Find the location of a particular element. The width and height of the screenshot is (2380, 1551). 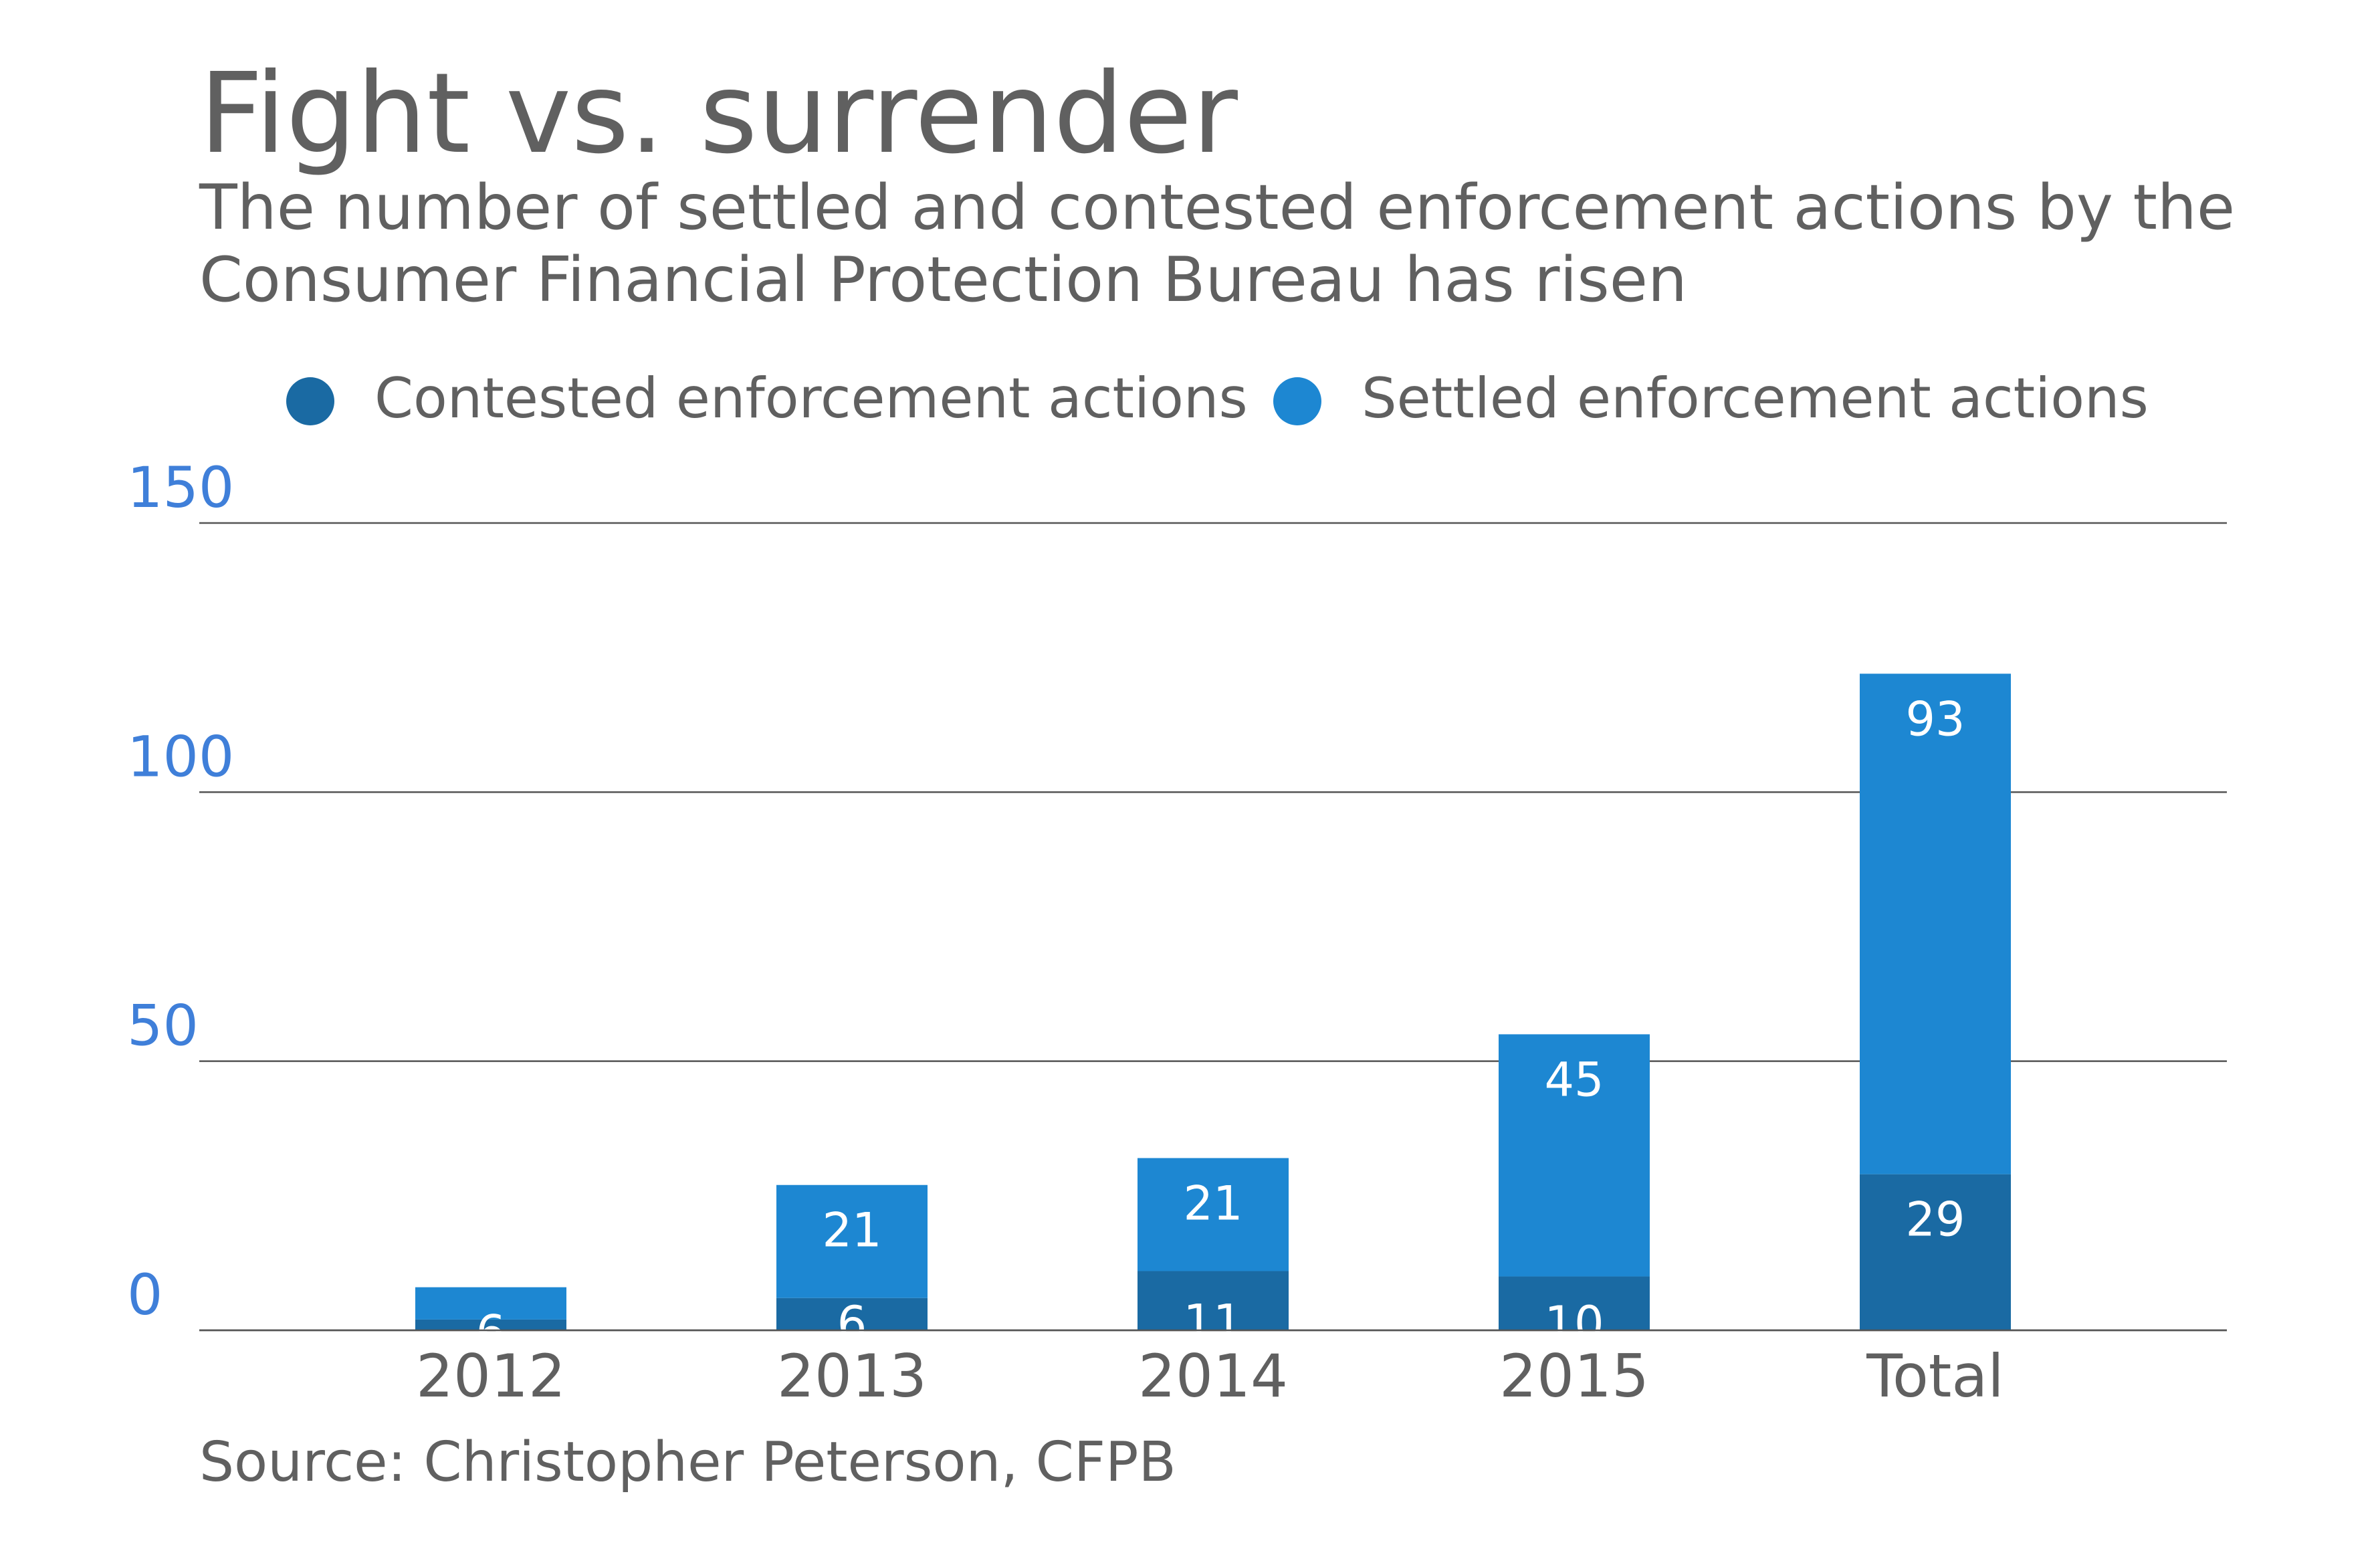

data-label-contested-Total: 29 is located at coordinates (1935, 1220).